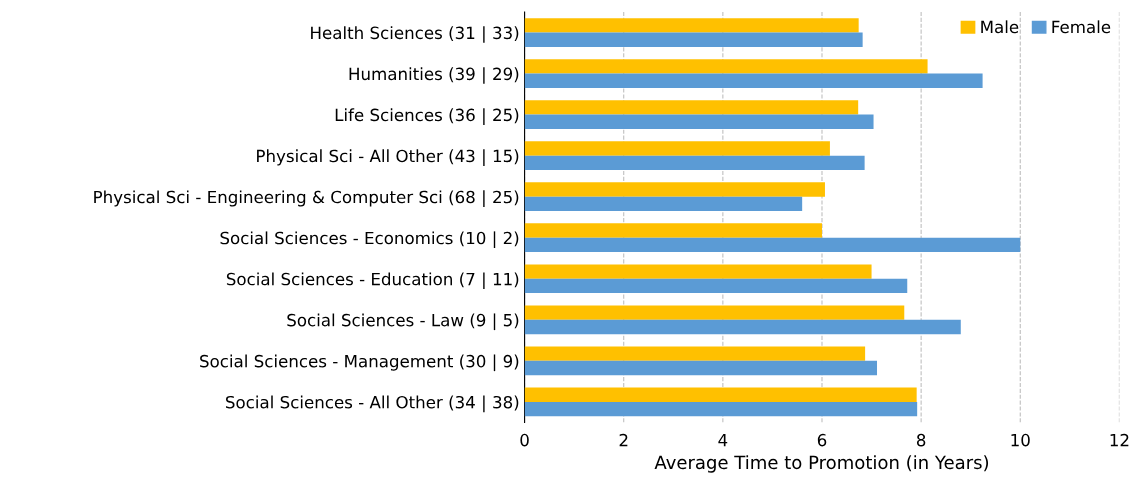  Describe the element at coordinates (822, 440) in the screenshot. I see `x-tick-label: 6` at that location.